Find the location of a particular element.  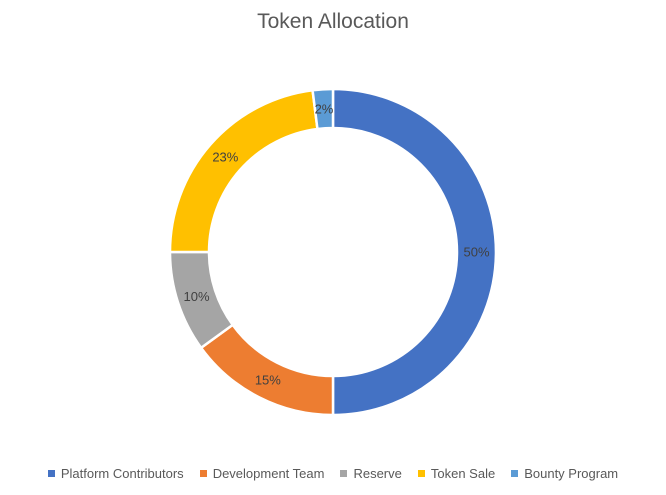

legend-label-development-team: Development Team is located at coordinates (268, 473).